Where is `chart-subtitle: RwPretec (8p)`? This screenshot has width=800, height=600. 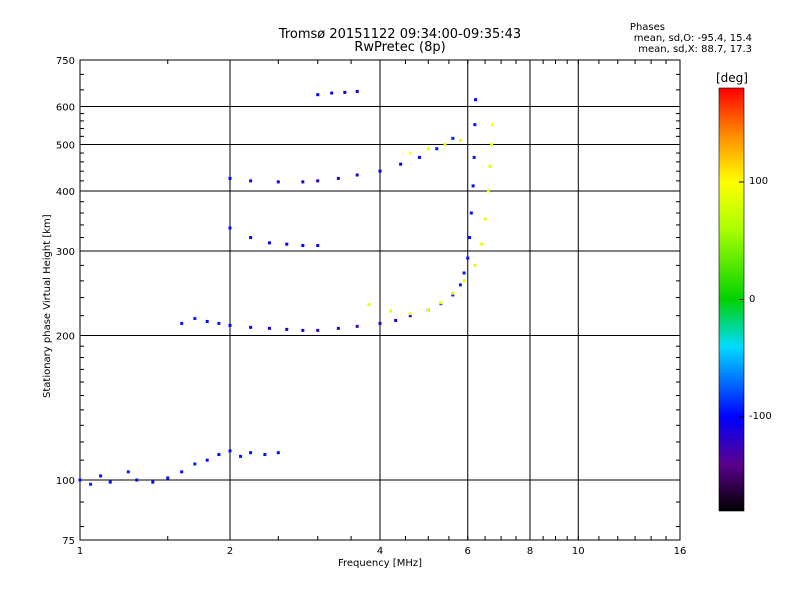
chart-subtitle: RwPretec (8p) is located at coordinates (400, 47).